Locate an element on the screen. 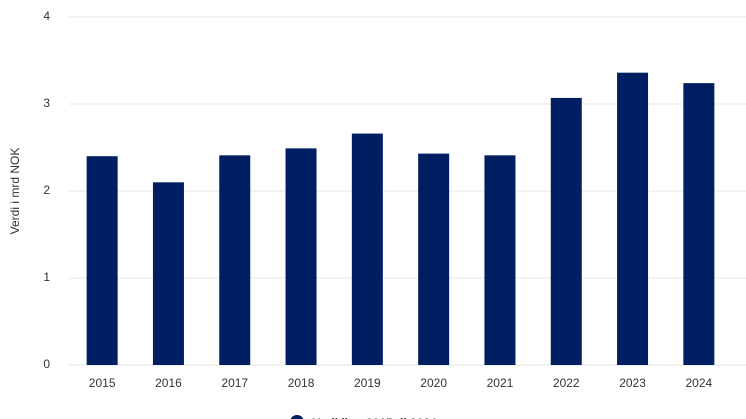  x-tick-label: 2023 is located at coordinates (632, 383).